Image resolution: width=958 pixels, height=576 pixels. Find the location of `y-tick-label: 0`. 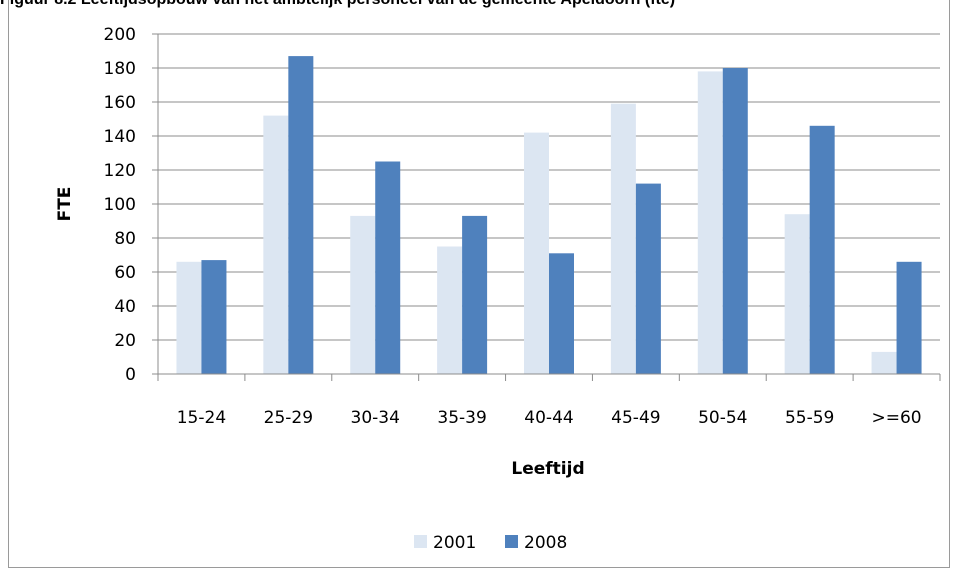

y-tick-label: 0 is located at coordinates (130, 375).